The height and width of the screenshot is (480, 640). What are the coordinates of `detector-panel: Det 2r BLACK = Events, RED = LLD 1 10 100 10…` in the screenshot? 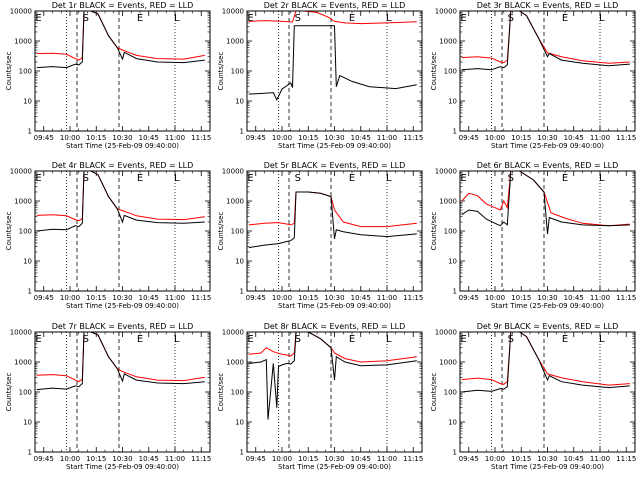 It's located at (320, 75).